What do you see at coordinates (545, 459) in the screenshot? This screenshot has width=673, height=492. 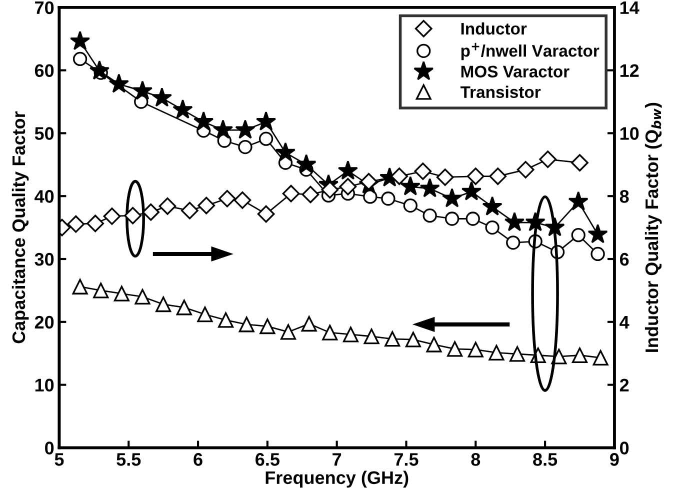 I see `x-tick-label: 8.5` at bounding box center [545, 459].